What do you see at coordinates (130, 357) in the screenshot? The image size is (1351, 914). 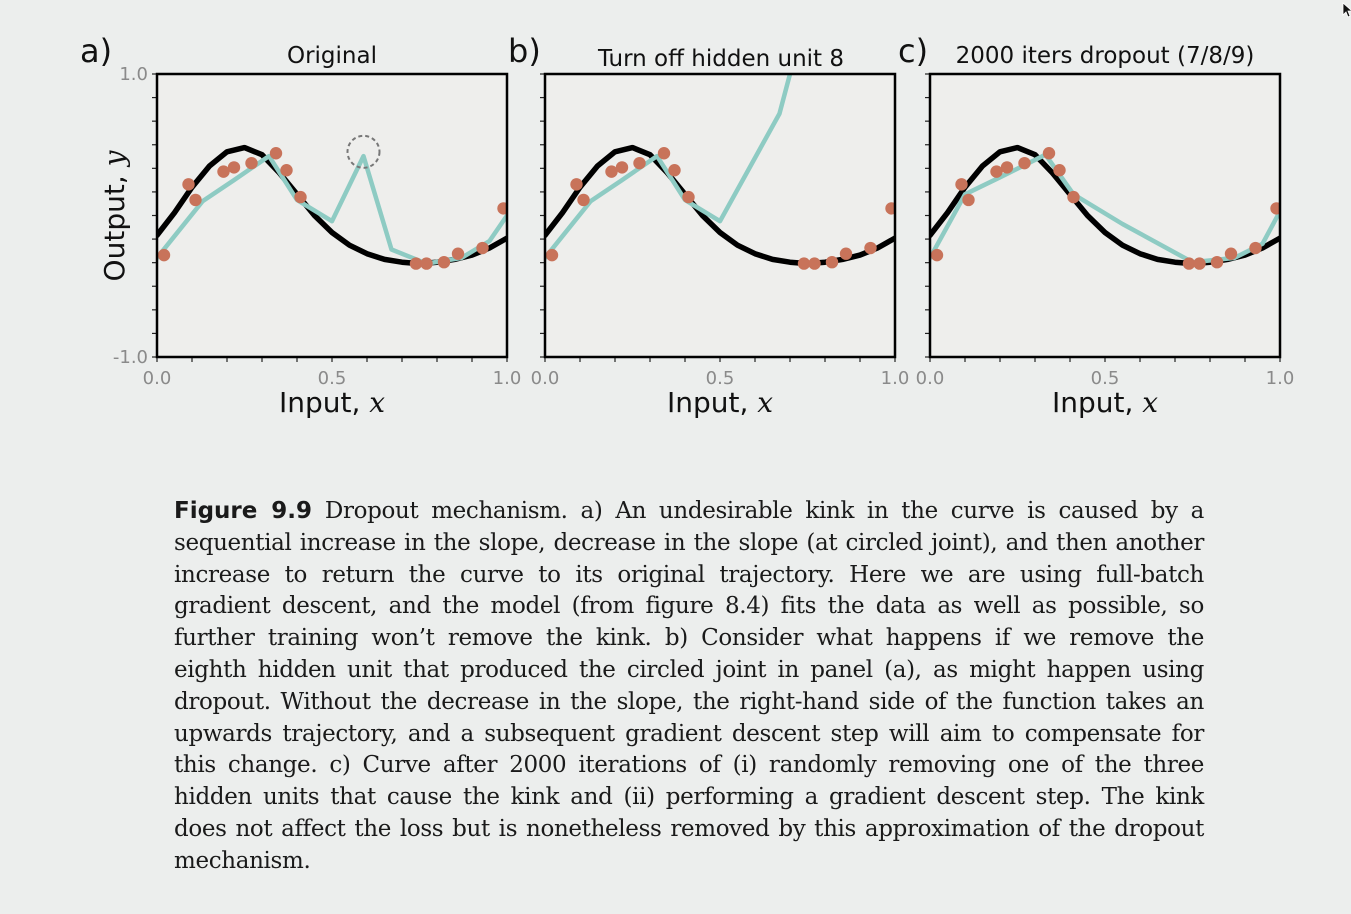 I see `y-tick-label: -1.0` at bounding box center [130, 357].